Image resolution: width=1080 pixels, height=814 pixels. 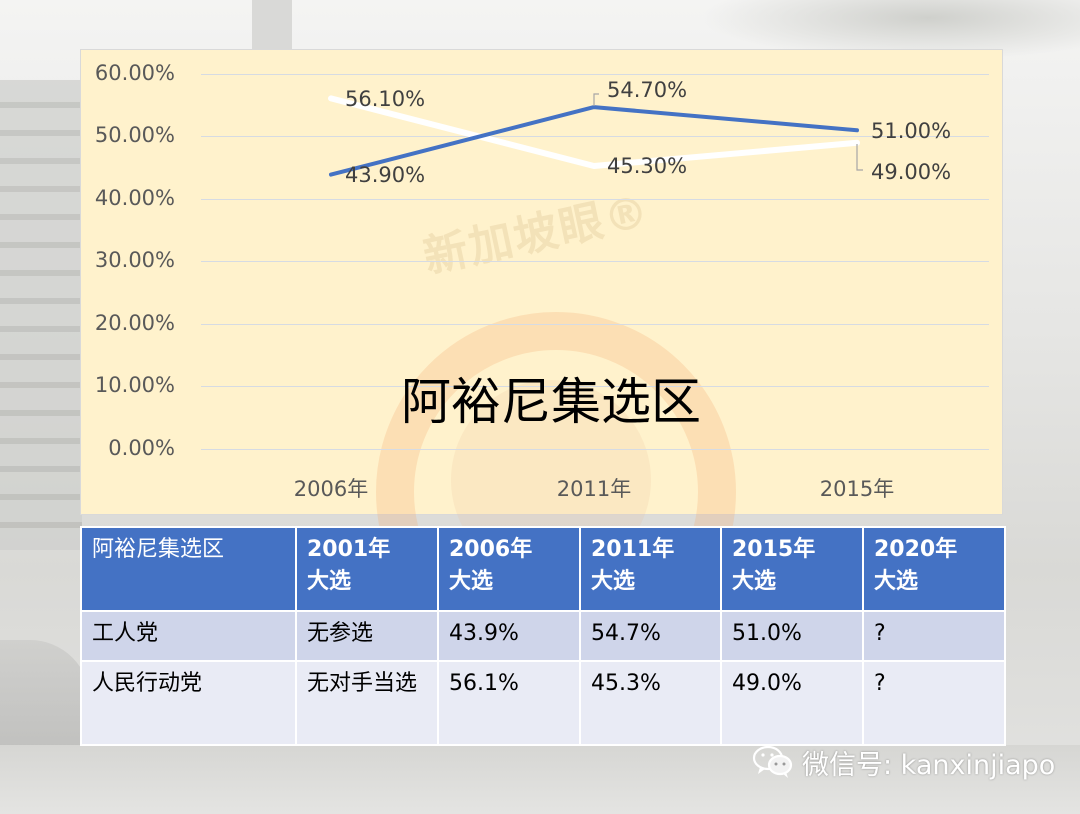 I want to click on y-tick-label: 20.00%, so click(x=134, y=323).